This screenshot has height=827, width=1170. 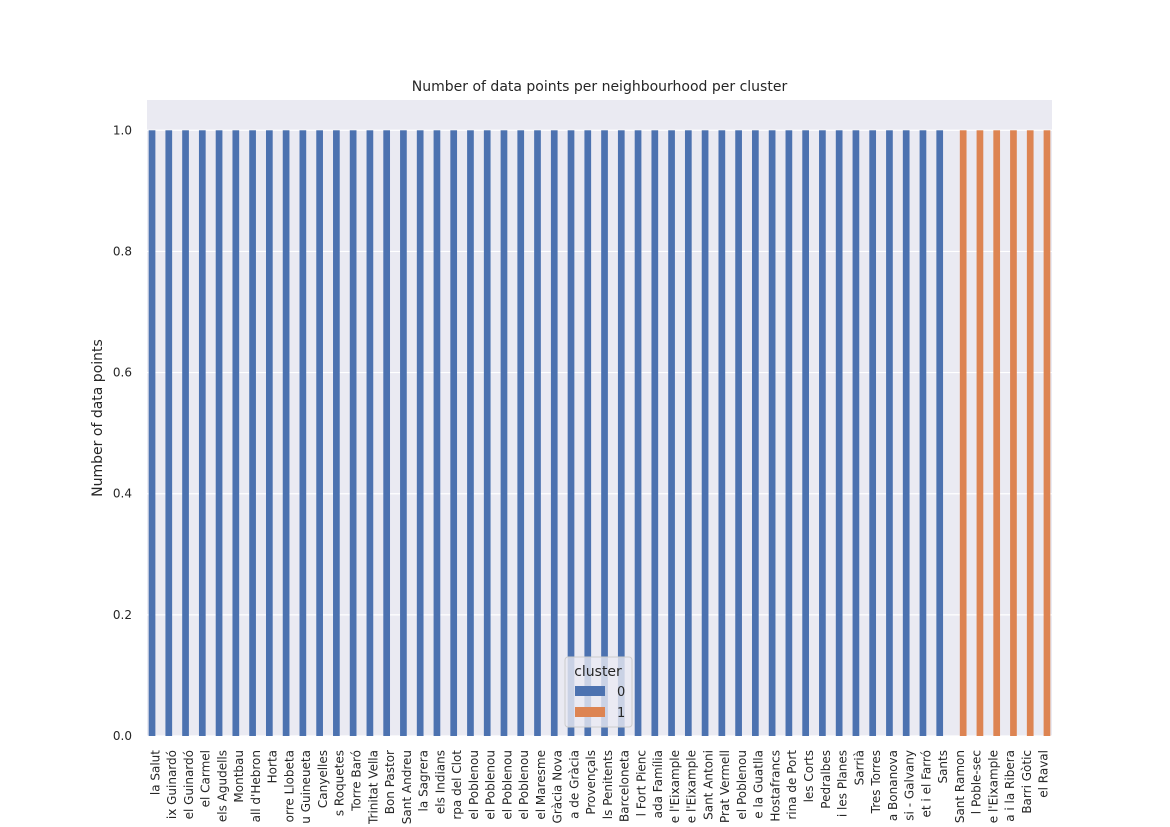 What do you see at coordinates (598, 672) in the screenshot?
I see `legend-title: cluster` at bounding box center [598, 672].